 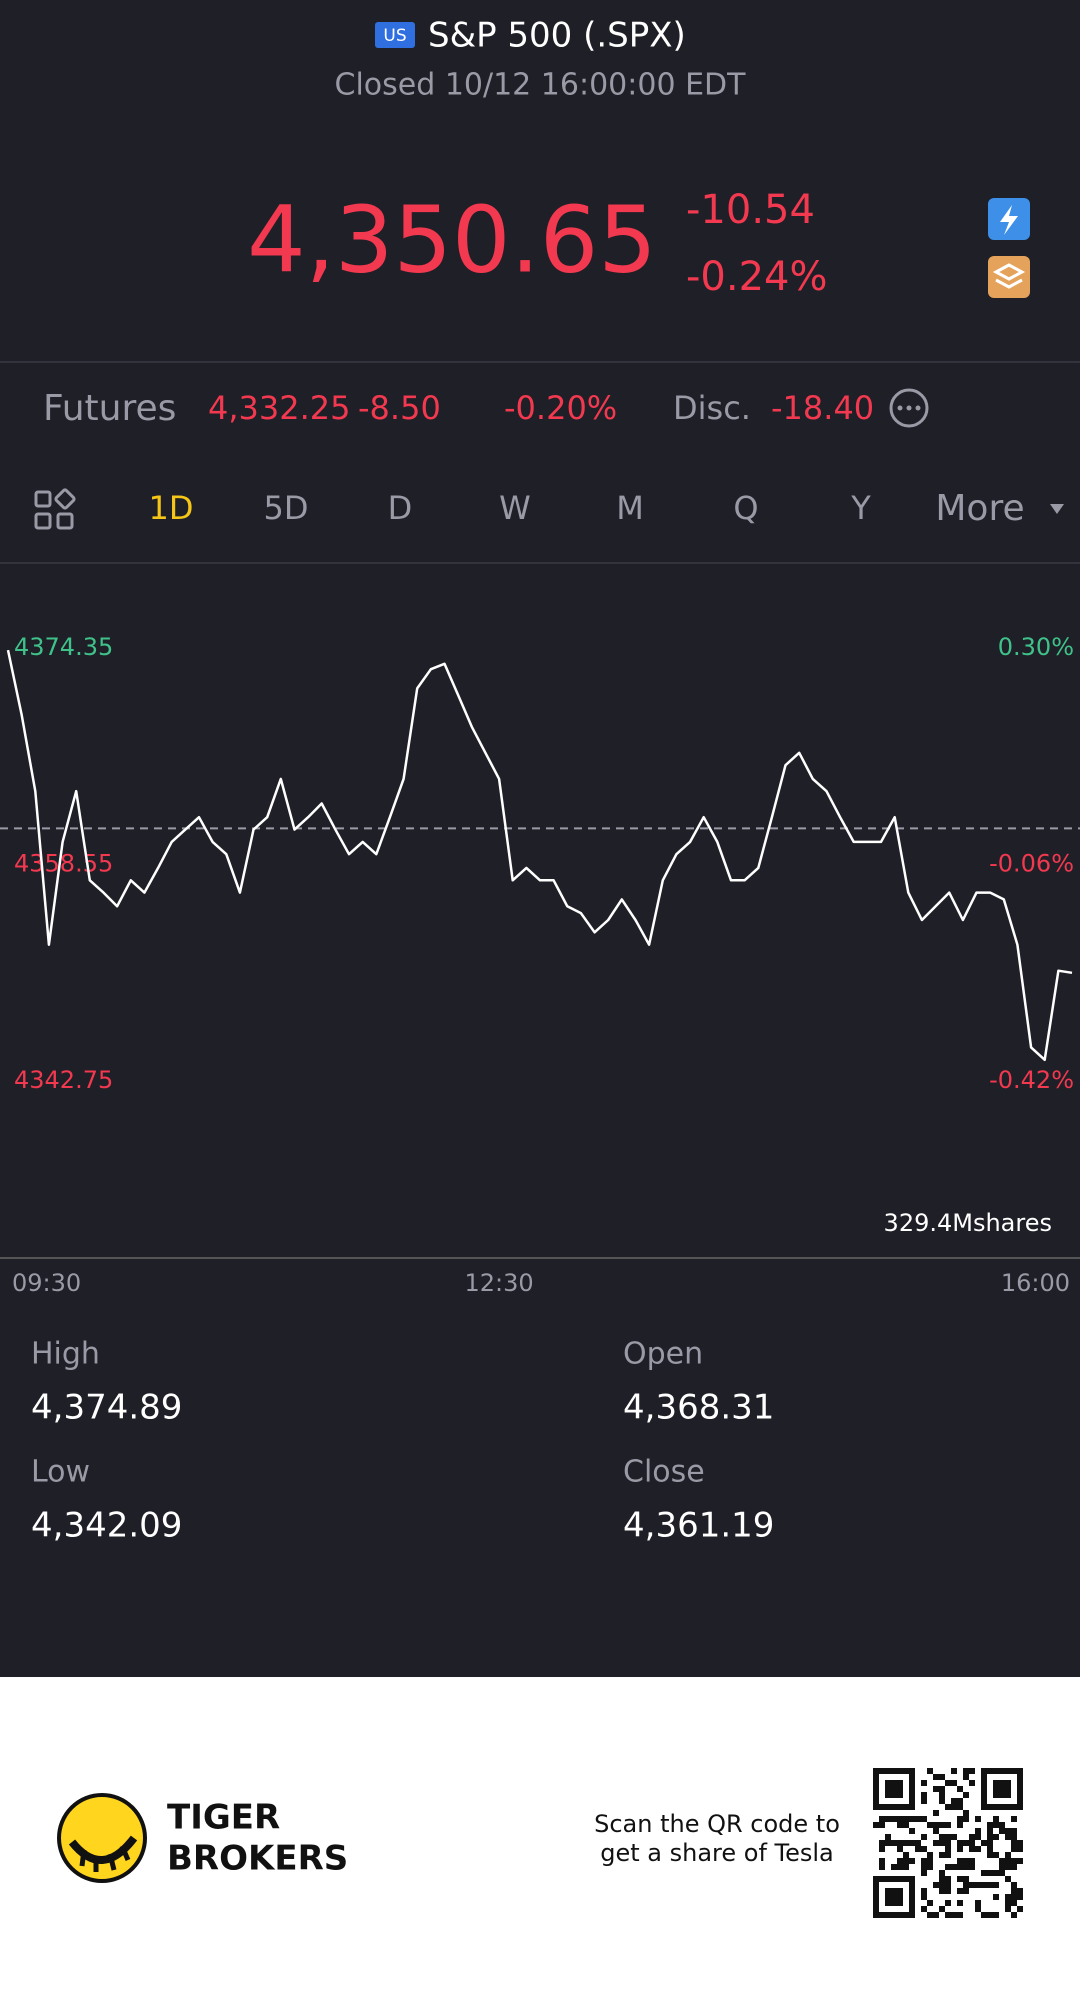 What do you see at coordinates (745, 508) in the screenshot?
I see `tab: Q` at bounding box center [745, 508].